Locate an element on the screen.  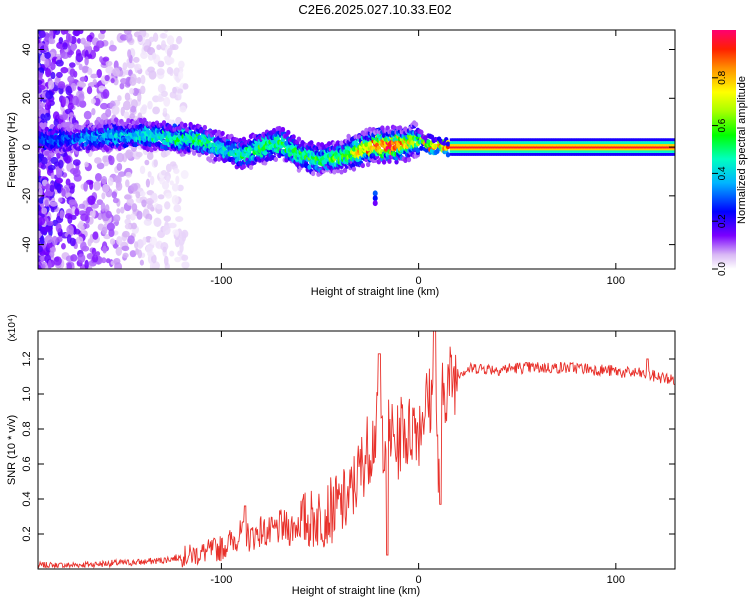
x-tick-label: -100 is located at coordinates (221, 580).